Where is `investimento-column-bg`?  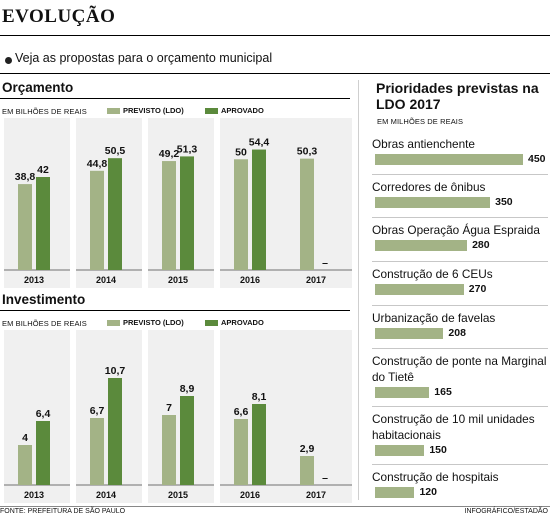 investimento-column-bg is located at coordinates (319, 416).